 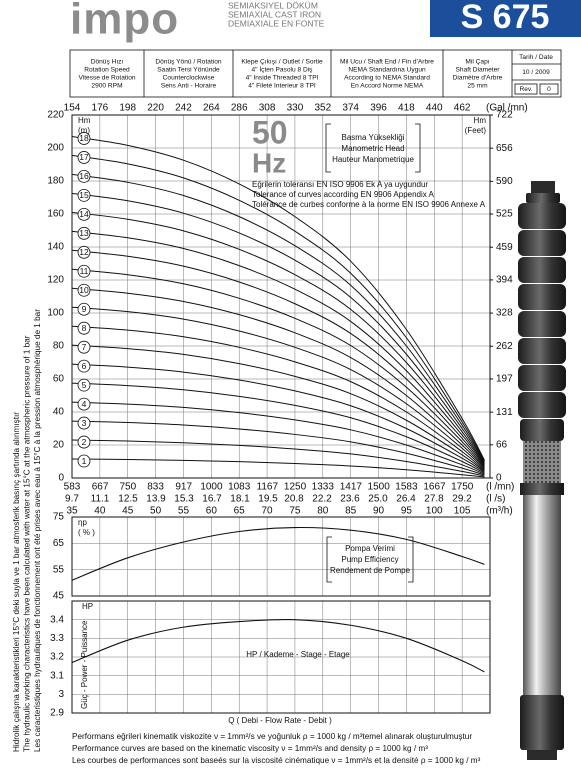 I want to click on y-tick-label: 55, so click(x=59, y=569).